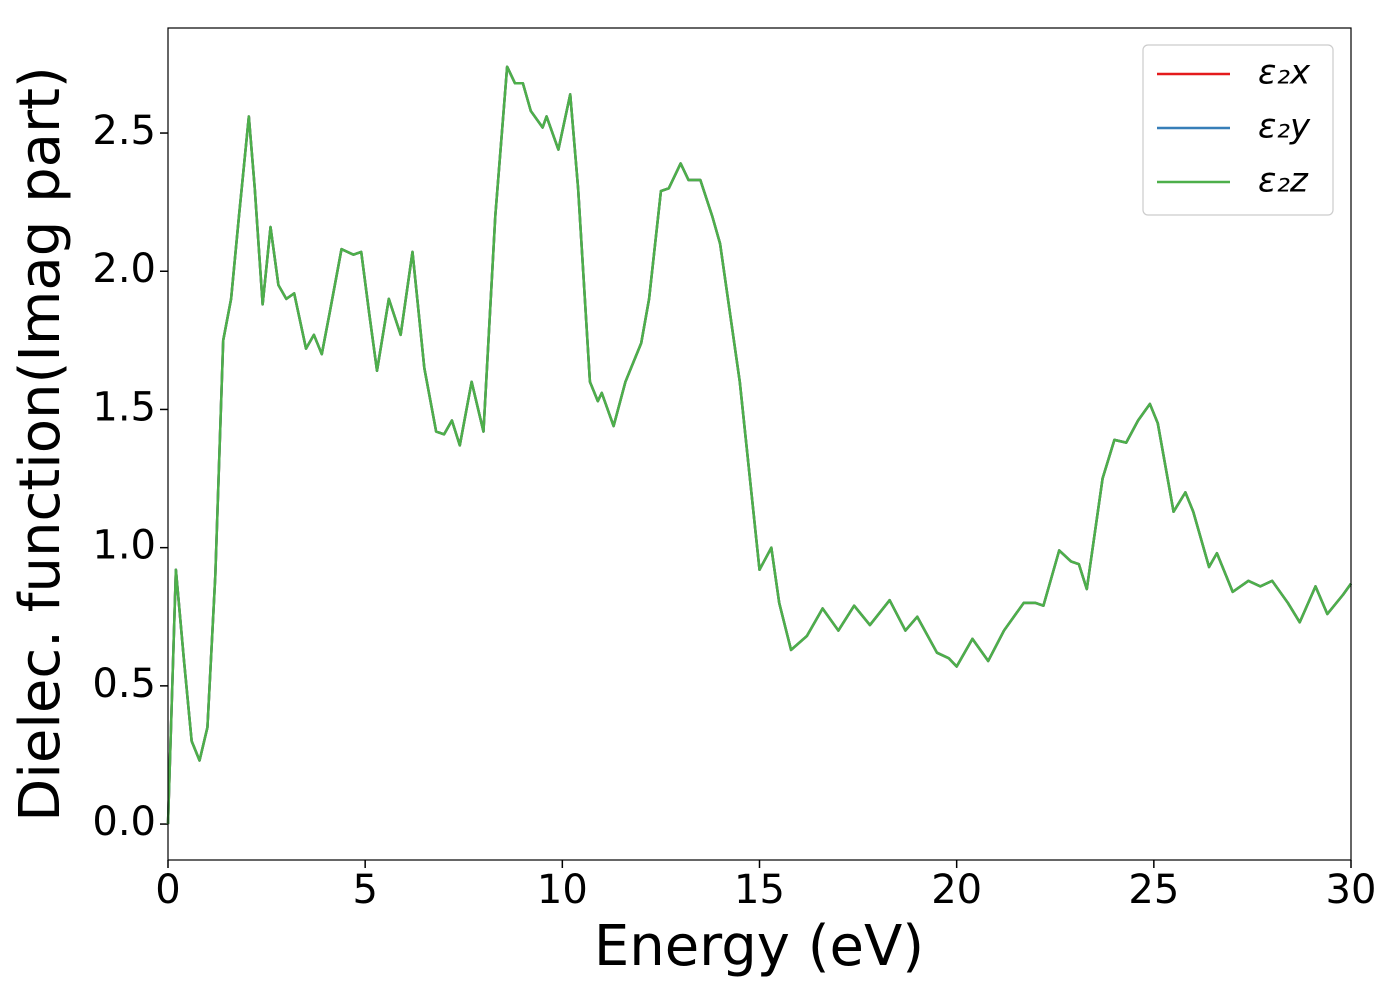 This screenshot has width=1400, height=1000. I want to click on y-tick-label: 1.0, so click(124, 546).